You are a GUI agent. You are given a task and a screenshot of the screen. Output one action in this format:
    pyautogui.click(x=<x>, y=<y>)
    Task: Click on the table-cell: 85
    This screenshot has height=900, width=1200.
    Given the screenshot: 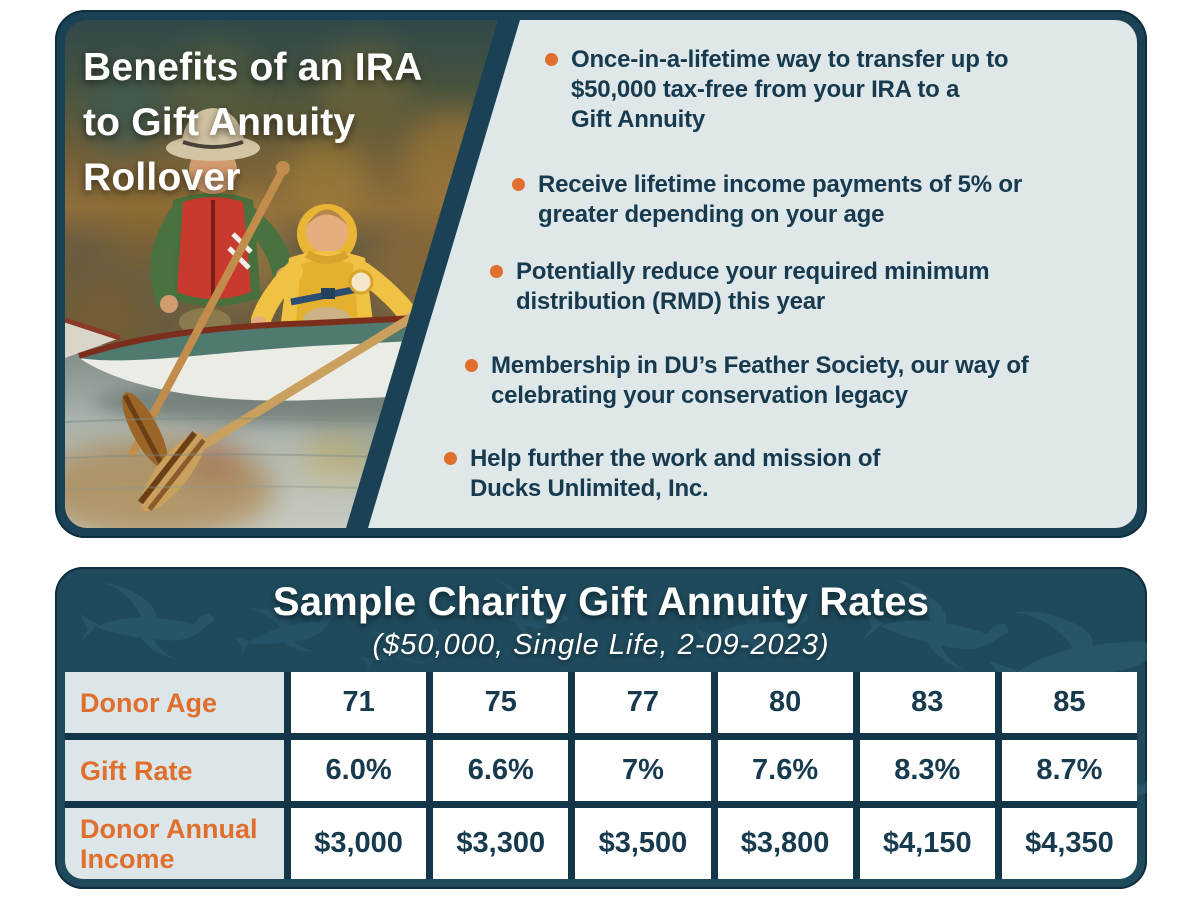 What is the action you would take?
    pyautogui.click(x=1069, y=702)
    